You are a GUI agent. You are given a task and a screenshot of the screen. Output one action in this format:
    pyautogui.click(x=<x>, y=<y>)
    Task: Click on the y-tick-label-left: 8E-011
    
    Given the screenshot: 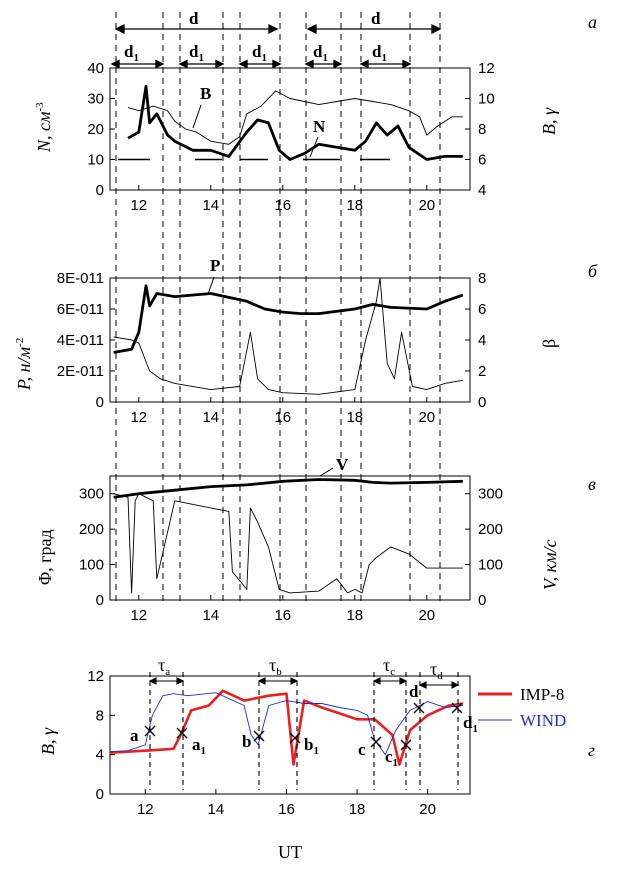 What is the action you would take?
    pyautogui.click(x=80, y=278)
    